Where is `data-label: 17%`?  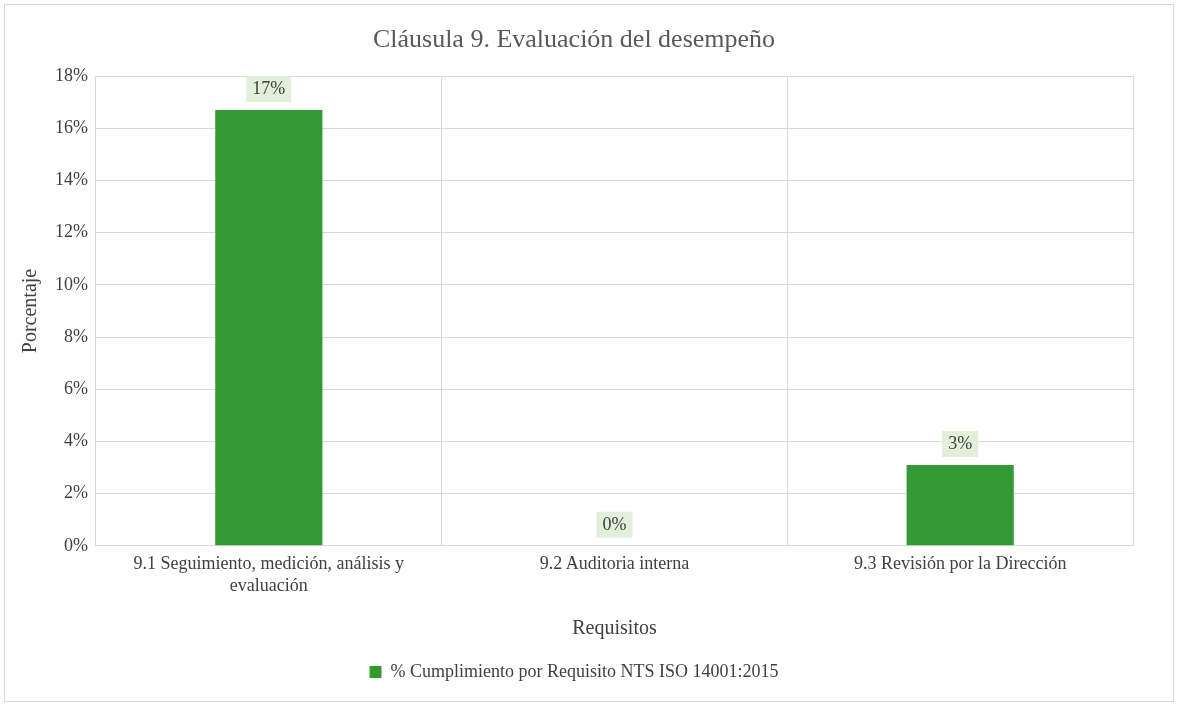 data-label: 17% is located at coordinates (269, 87).